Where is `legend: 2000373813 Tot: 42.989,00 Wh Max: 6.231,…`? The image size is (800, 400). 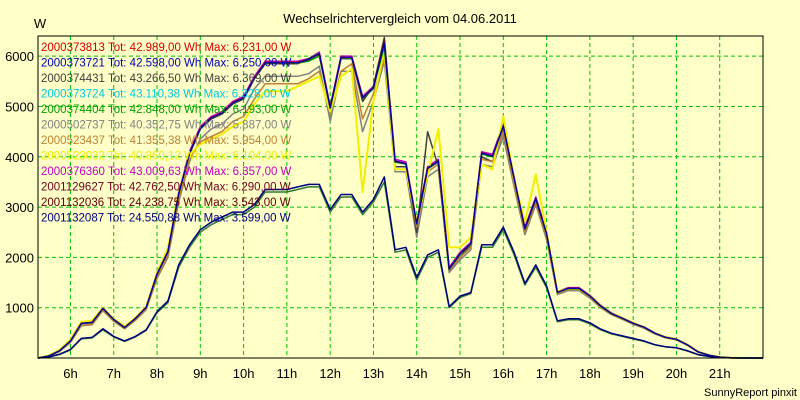
legend: 2000373813 Tot: 42.989,00 Wh Max: 6.231,… is located at coordinates (166, 133).